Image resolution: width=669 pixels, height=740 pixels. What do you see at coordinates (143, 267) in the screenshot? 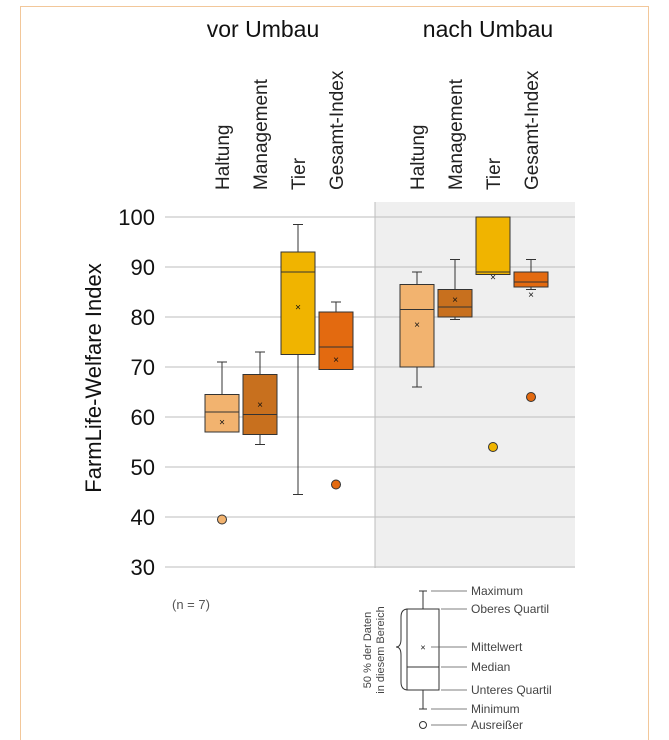
I see `y-tick-label: 90` at bounding box center [143, 267].